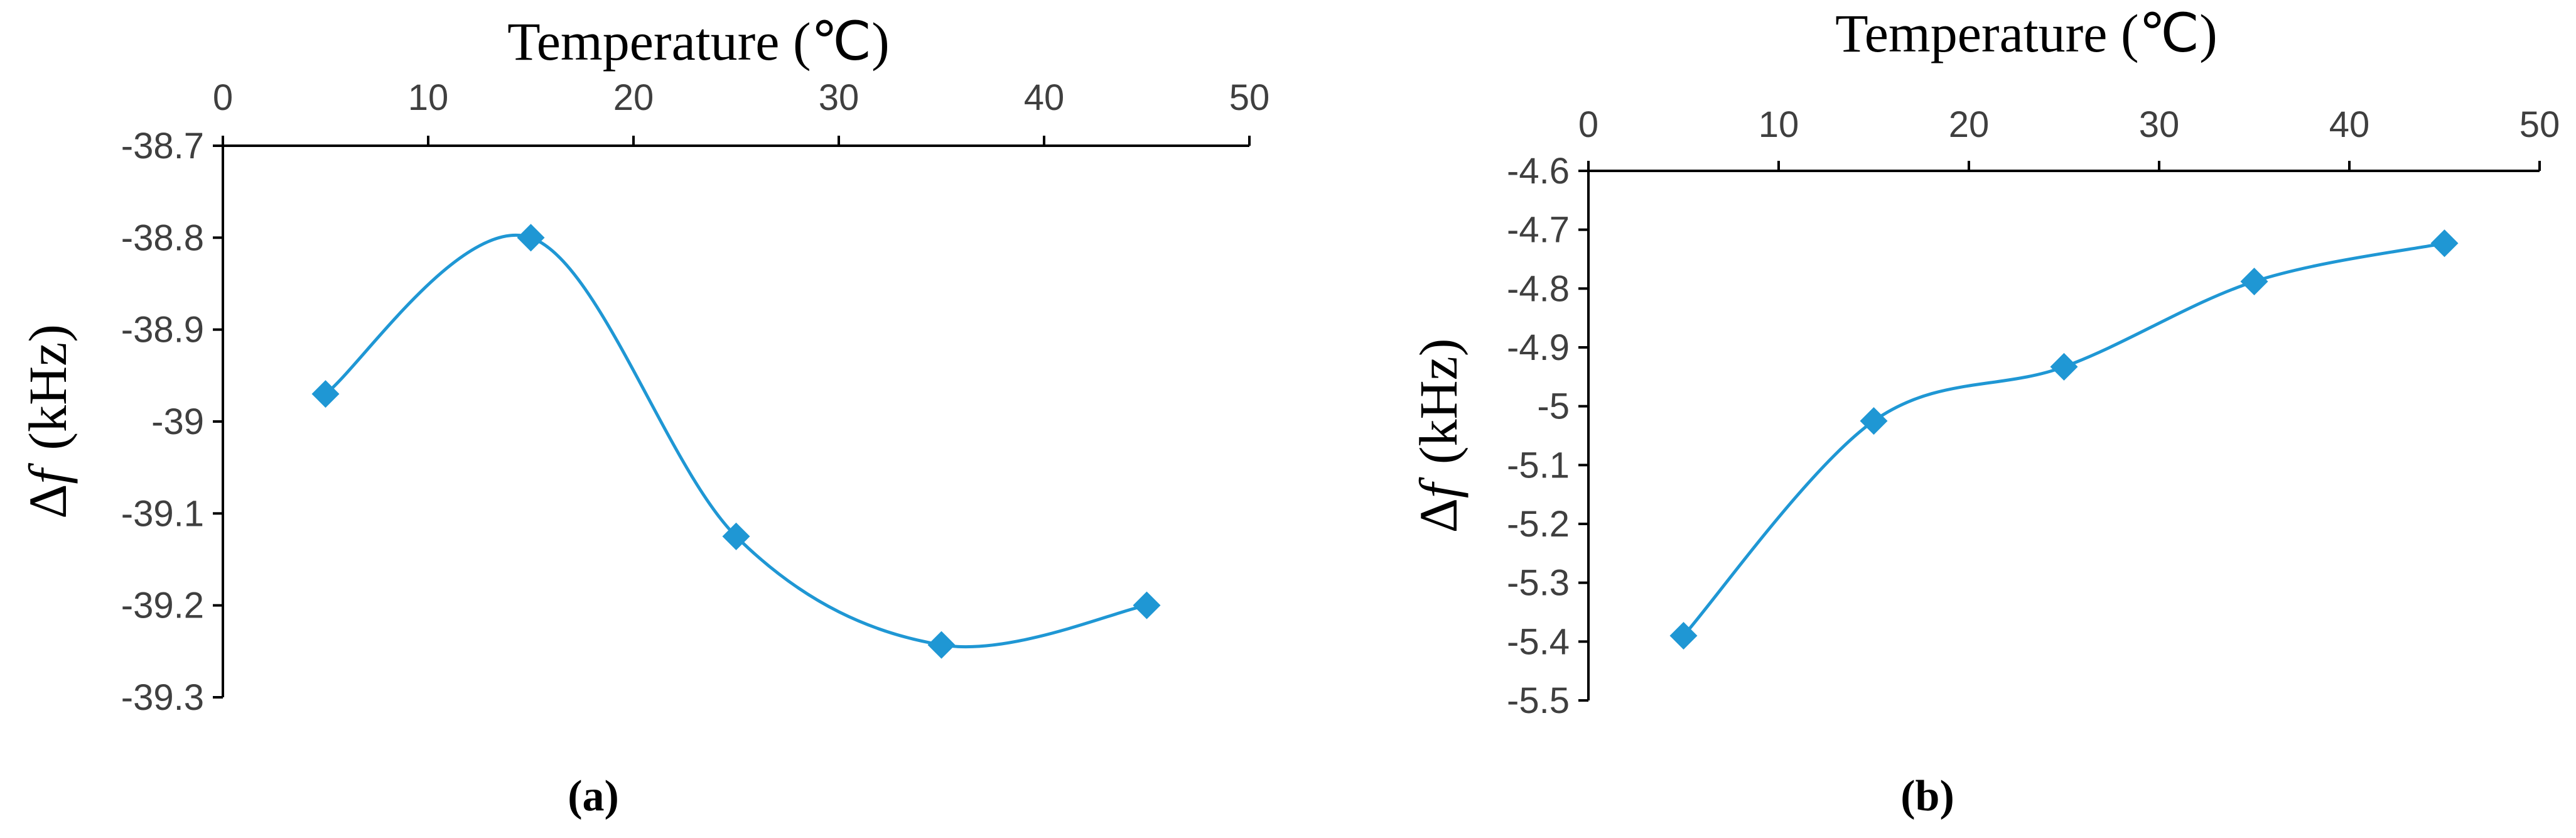 The width and height of the screenshot is (2576, 838). I want to click on series-line, so click(2063, 439).